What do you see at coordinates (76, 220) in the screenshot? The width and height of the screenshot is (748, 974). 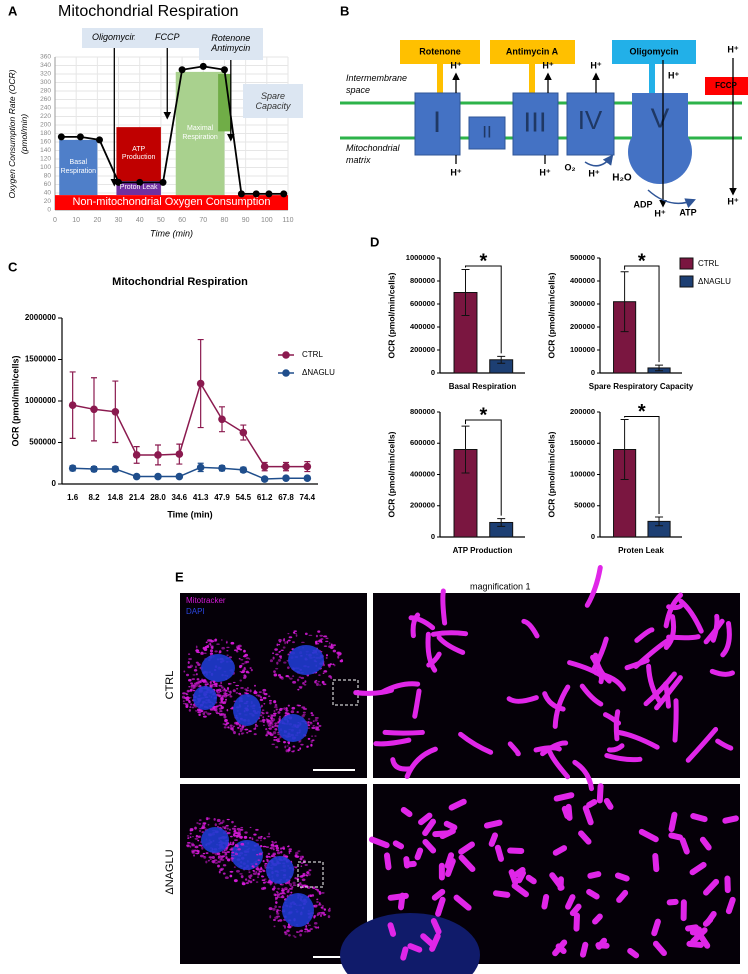 I see `x-tick-label: 10` at bounding box center [76, 220].